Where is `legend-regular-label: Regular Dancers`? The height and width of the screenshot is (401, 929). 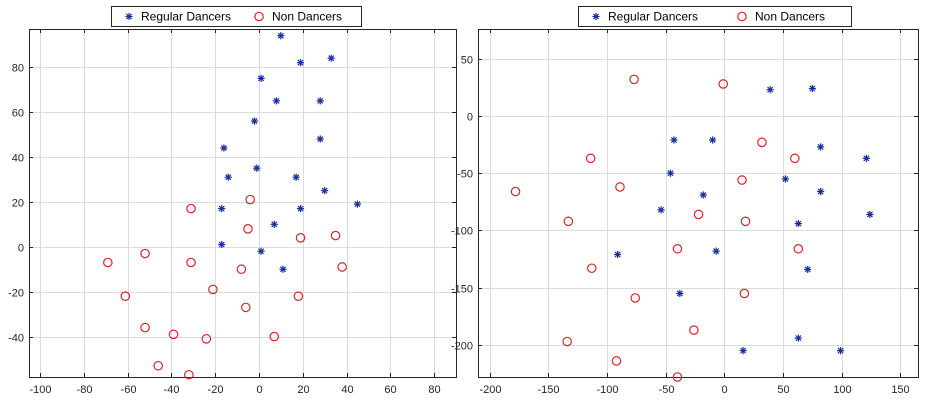 legend-regular-label: Regular Dancers is located at coordinates (653, 17).